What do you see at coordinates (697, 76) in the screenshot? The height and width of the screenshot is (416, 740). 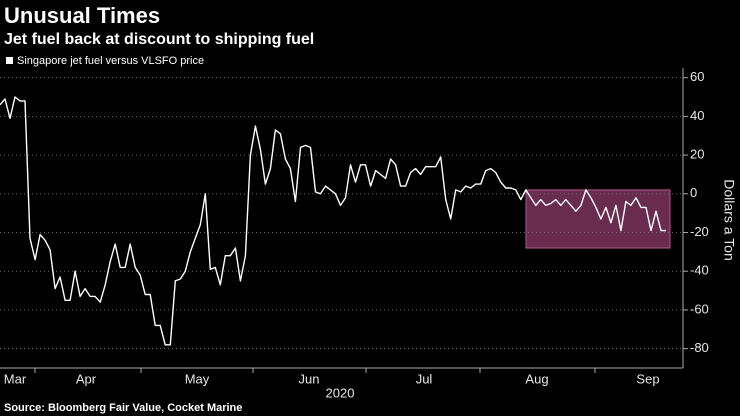 I see `y-tick-label: 60` at bounding box center [697, 76].